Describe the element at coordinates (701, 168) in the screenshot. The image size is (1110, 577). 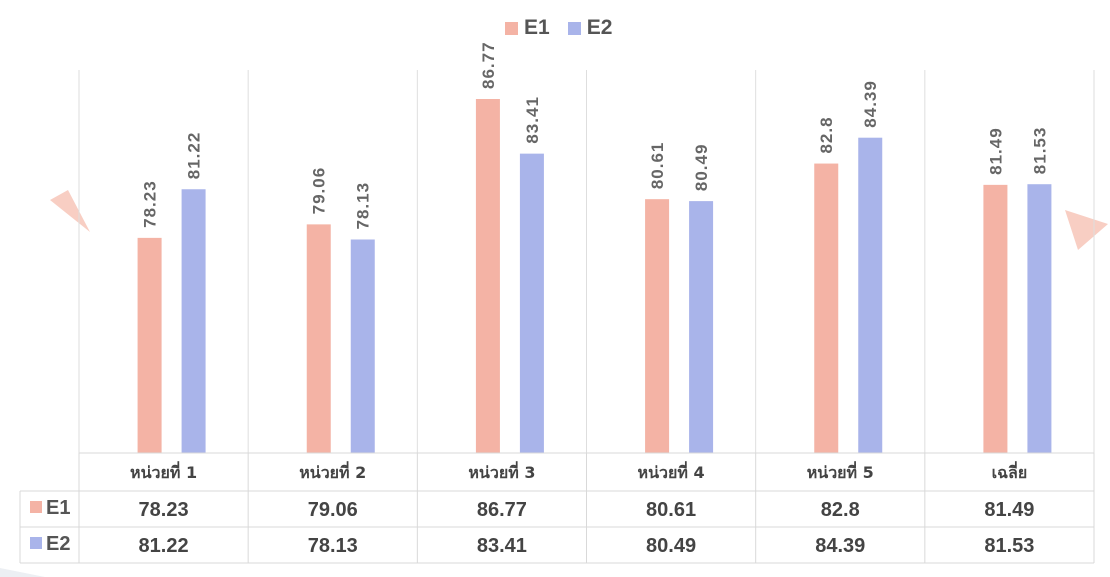
I see `data-label-e2: 80.49` at that location.